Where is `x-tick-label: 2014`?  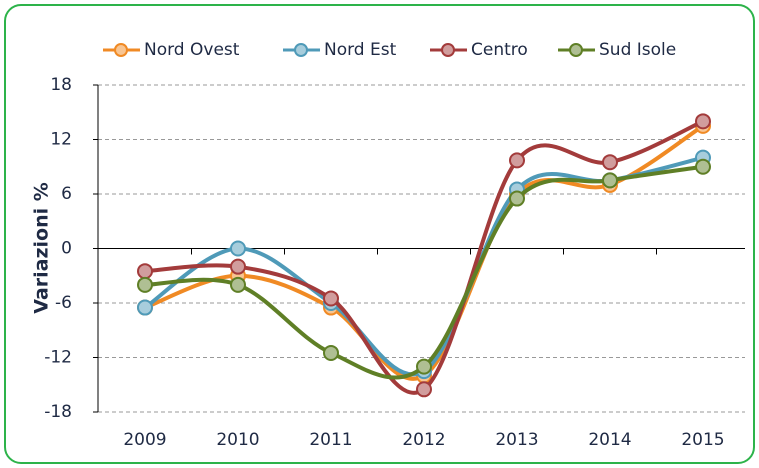 x-tick-label: 2014 is located at coordinates (609, 440).